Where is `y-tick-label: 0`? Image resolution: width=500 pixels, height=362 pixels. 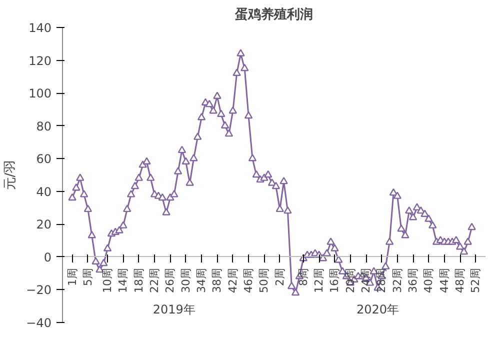
y-tick-label: 0 is located at coordinates (48, 257).